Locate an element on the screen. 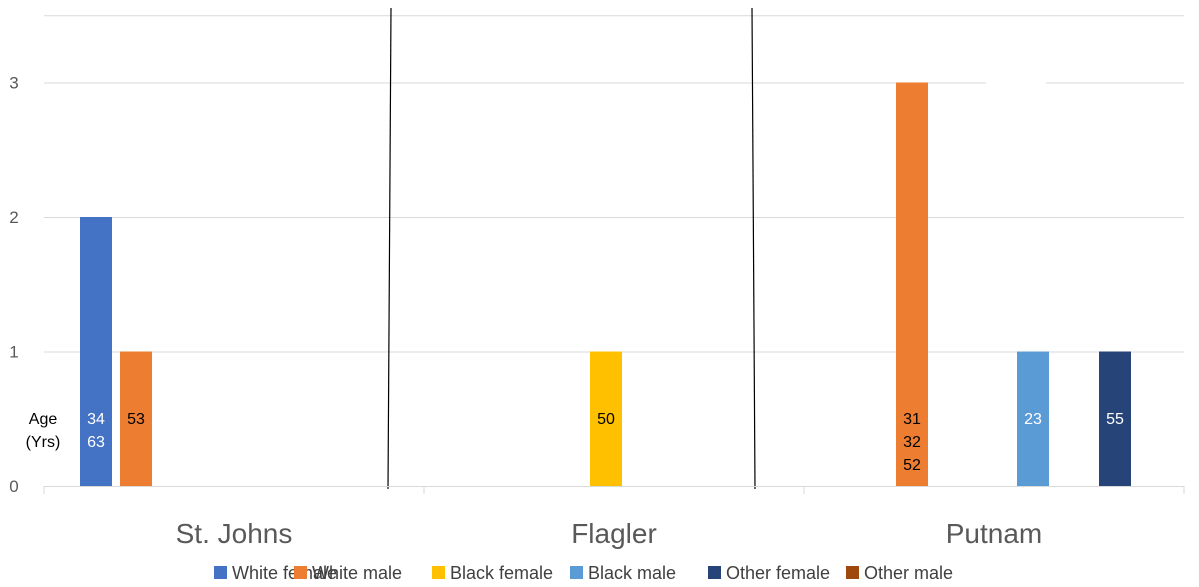 Image resolution: width=1199 pixels, height=587 pixels. legend-label: White female is located at coordinates (284, 573).